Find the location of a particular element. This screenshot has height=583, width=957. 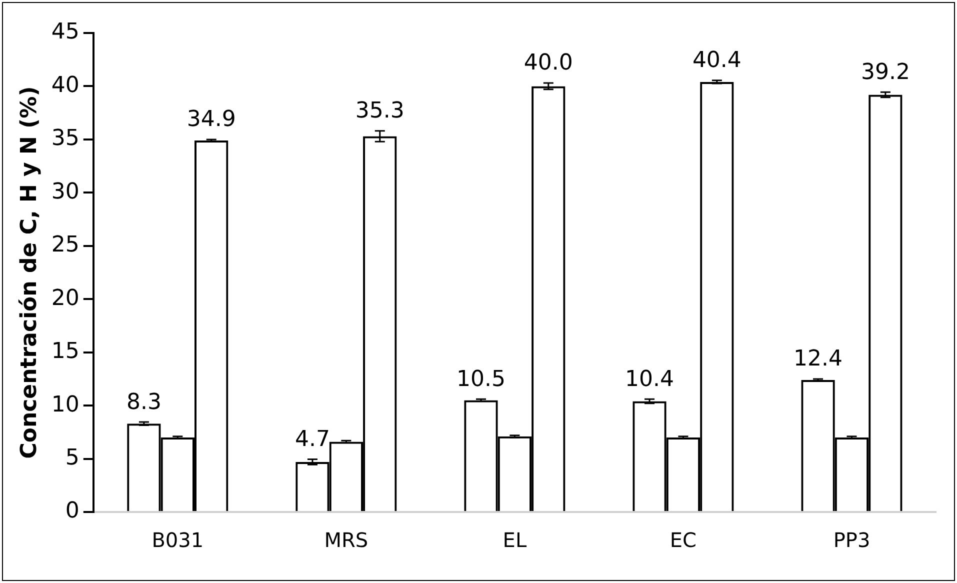

x-tick-label: EC is located at coordinates (683, 540).